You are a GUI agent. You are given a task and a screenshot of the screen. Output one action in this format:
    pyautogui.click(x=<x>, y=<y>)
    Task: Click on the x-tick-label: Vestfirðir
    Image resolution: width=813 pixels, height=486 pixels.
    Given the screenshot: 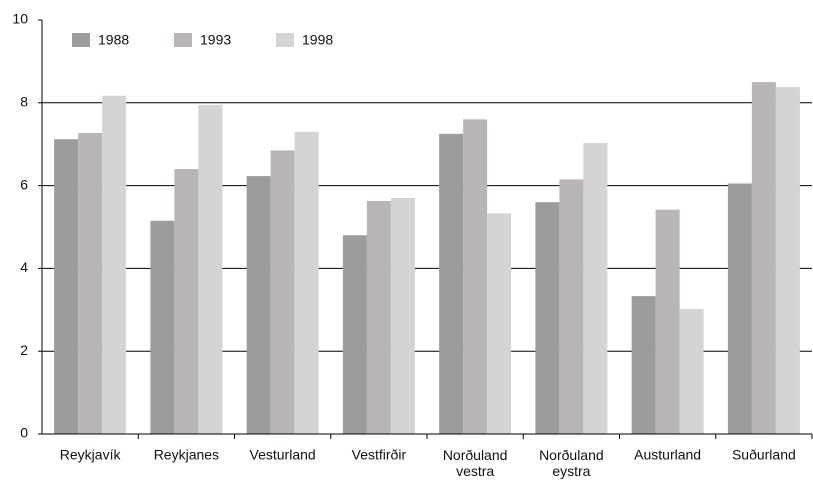 What is the action you would take?
    pyautogui.click(x=379, y=455)
    